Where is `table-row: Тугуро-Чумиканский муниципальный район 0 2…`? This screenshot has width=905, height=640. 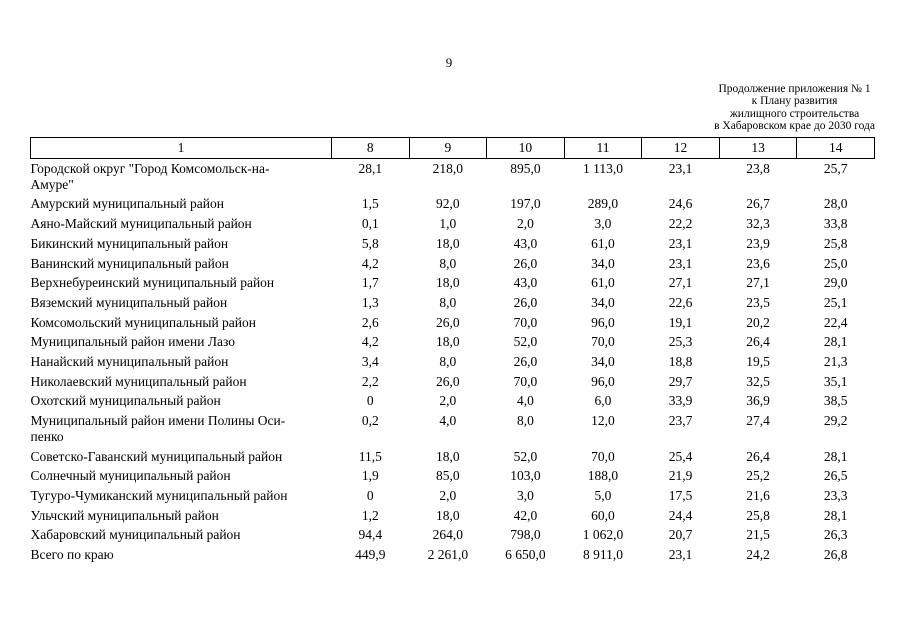
table-row: Тугуро-Чумиканский муниципальный район 0 2… is located at coordinates (453, 496).